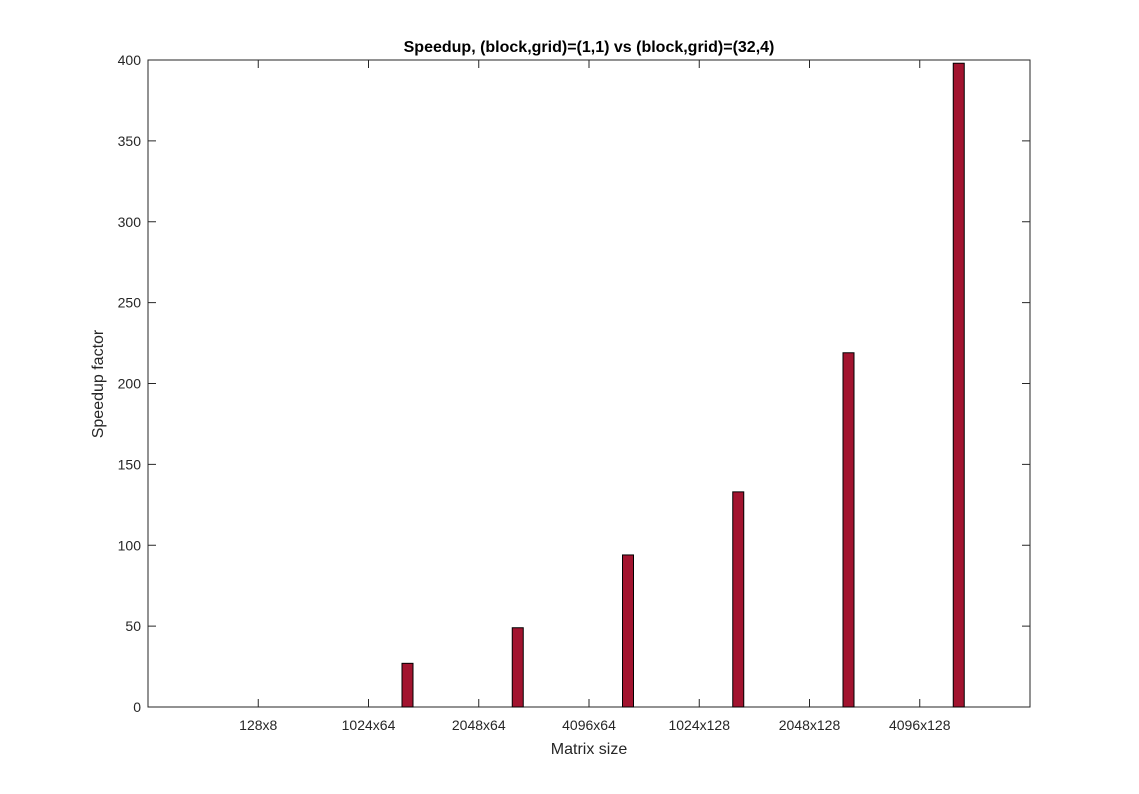 The image size is (1139, 794). Describe the element at coordinates (407, 685) in the screenshot. I see `bar-1024x64` at that location.